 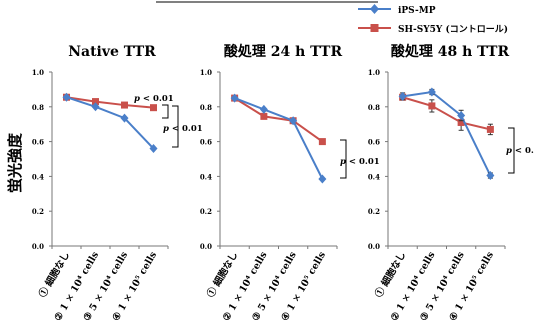 I want to click on chart-title: Native TTR, so click(x=112, y=52).